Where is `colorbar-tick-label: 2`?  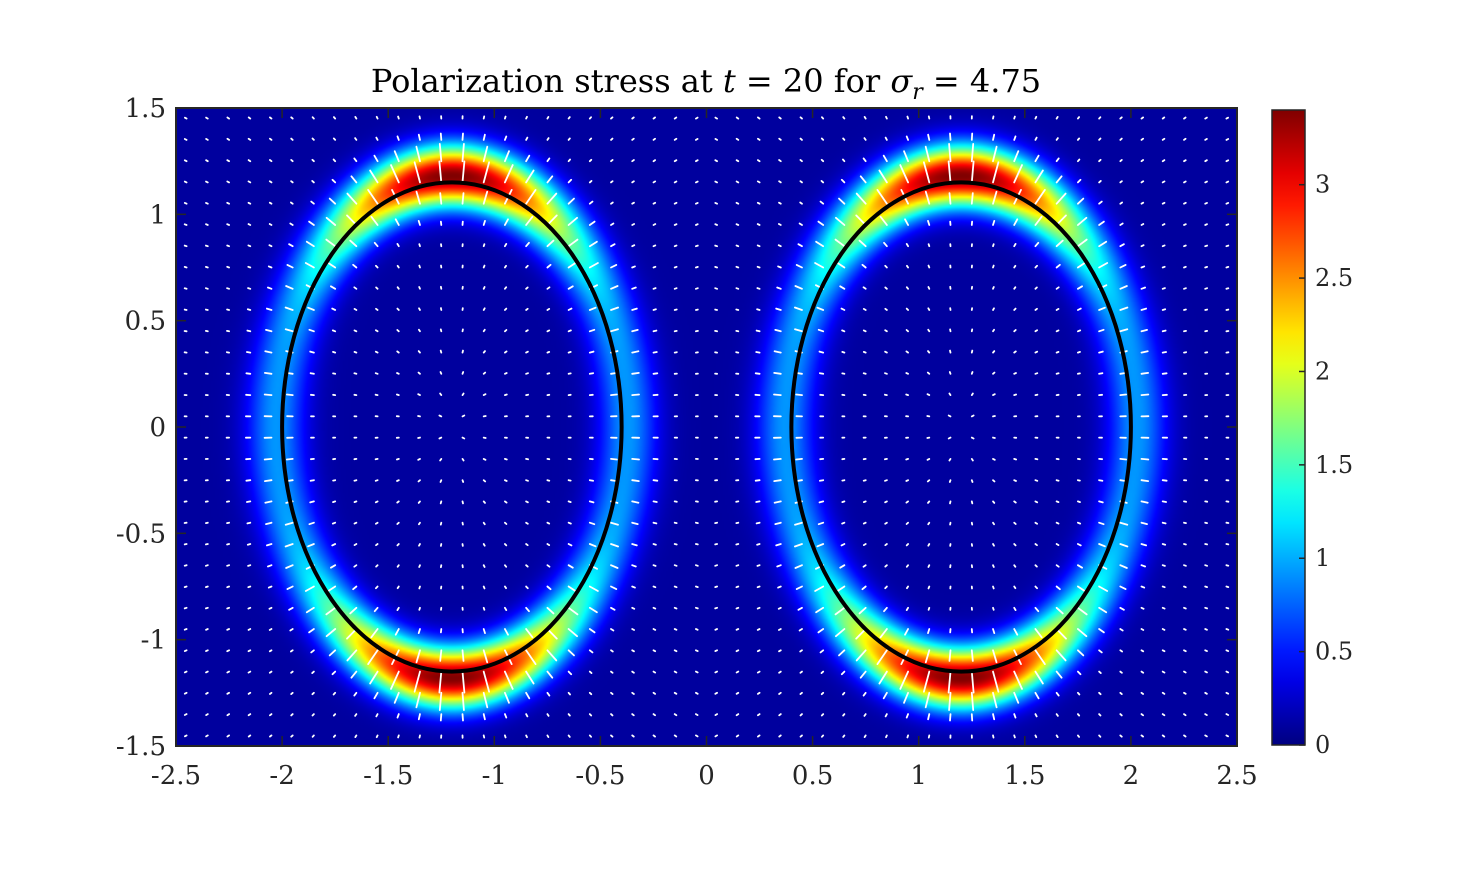
colorbar-tick-label: 2 is located at coordinates (1322, 371).